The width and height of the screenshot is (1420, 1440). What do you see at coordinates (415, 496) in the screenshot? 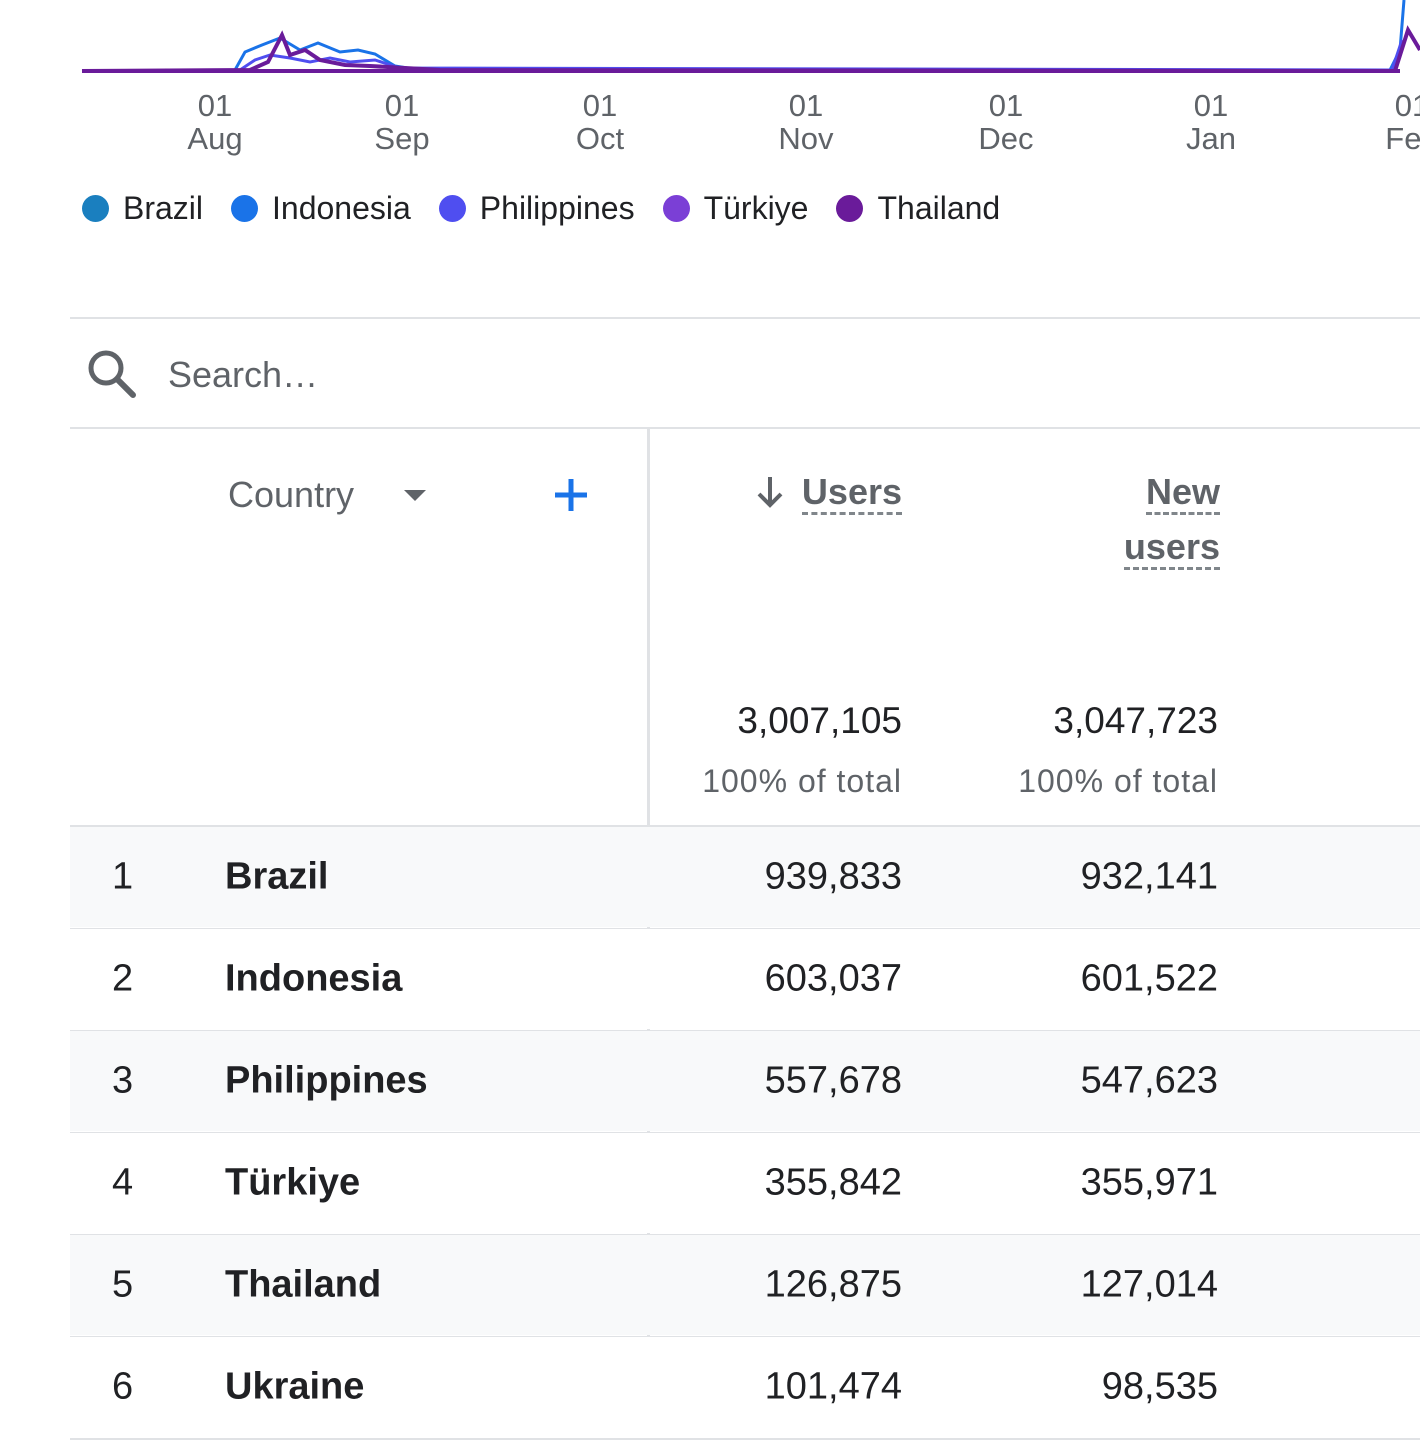
I see `dropdown-icon` at bounding box center [415, 496].